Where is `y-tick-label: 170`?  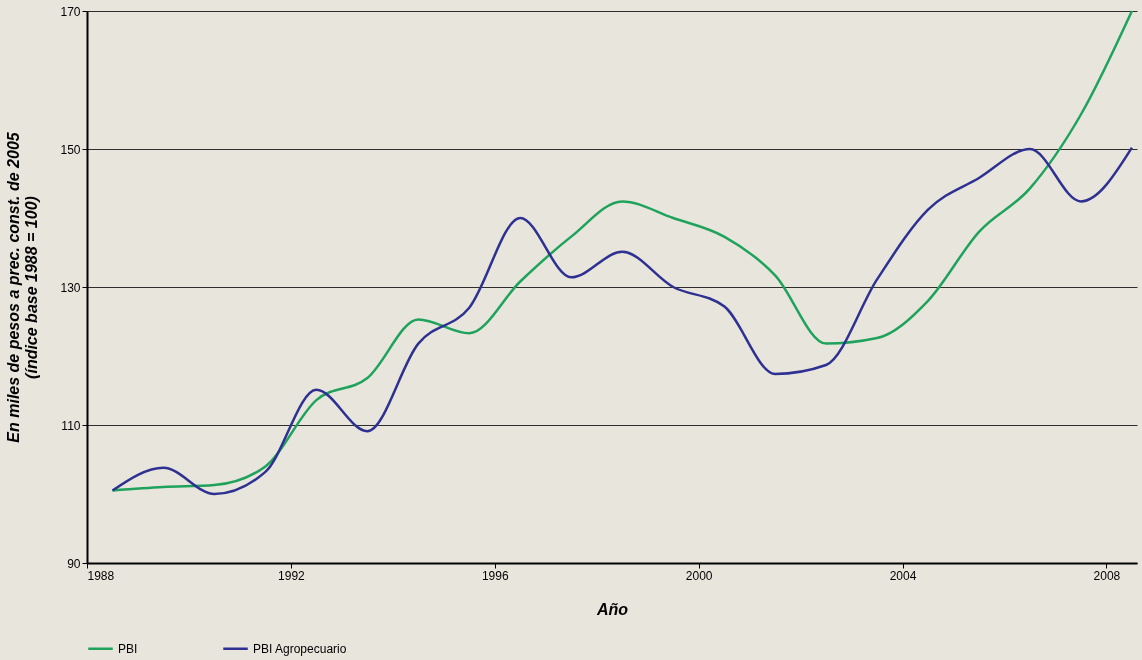 y-tick-label: 170 is located at coordinates (70, 11).